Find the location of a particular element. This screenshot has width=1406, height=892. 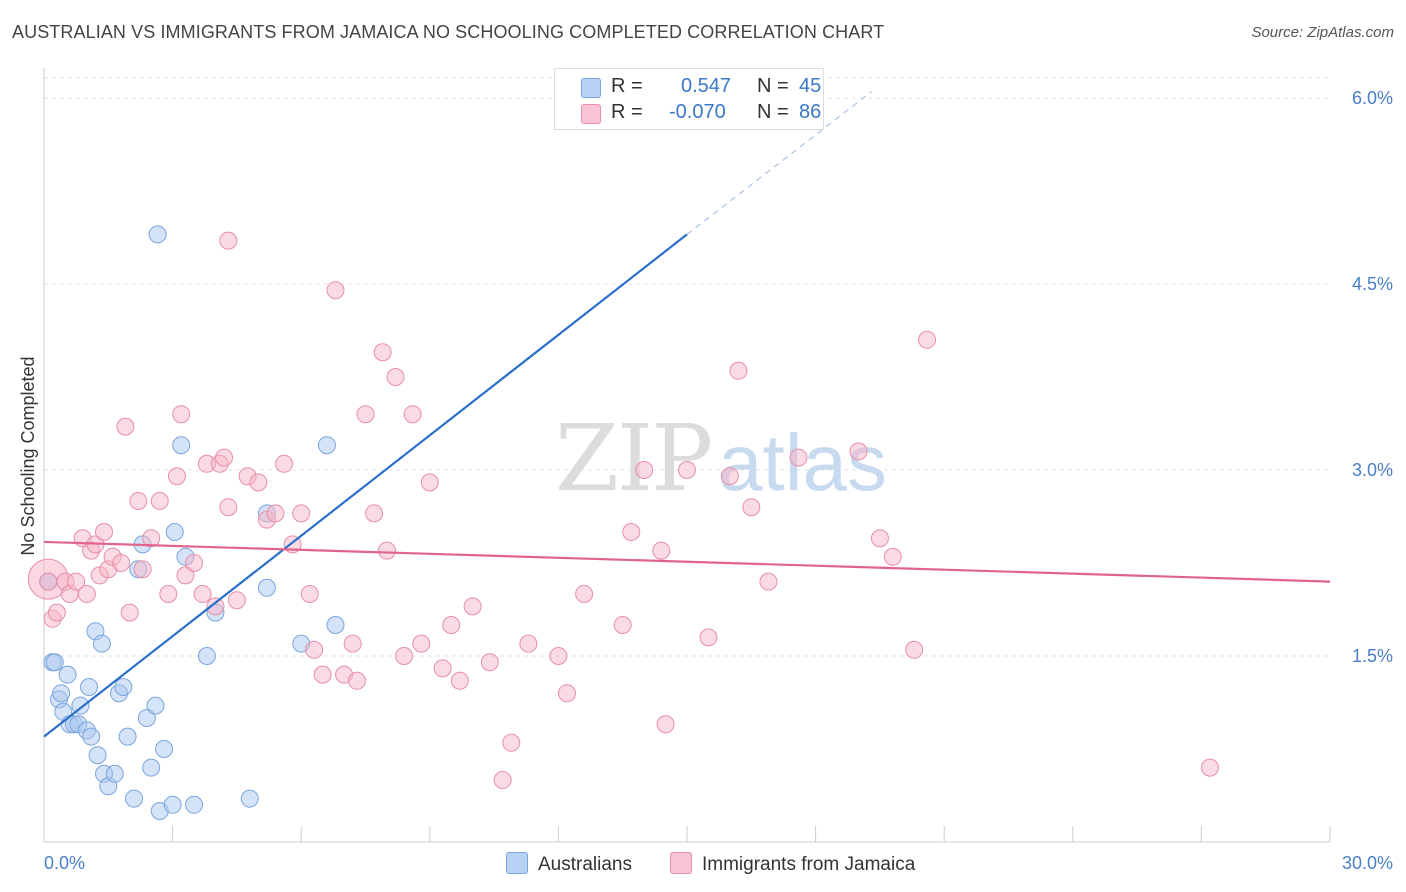

legend-swatch-jamaica is located at coordinates (591, 114).